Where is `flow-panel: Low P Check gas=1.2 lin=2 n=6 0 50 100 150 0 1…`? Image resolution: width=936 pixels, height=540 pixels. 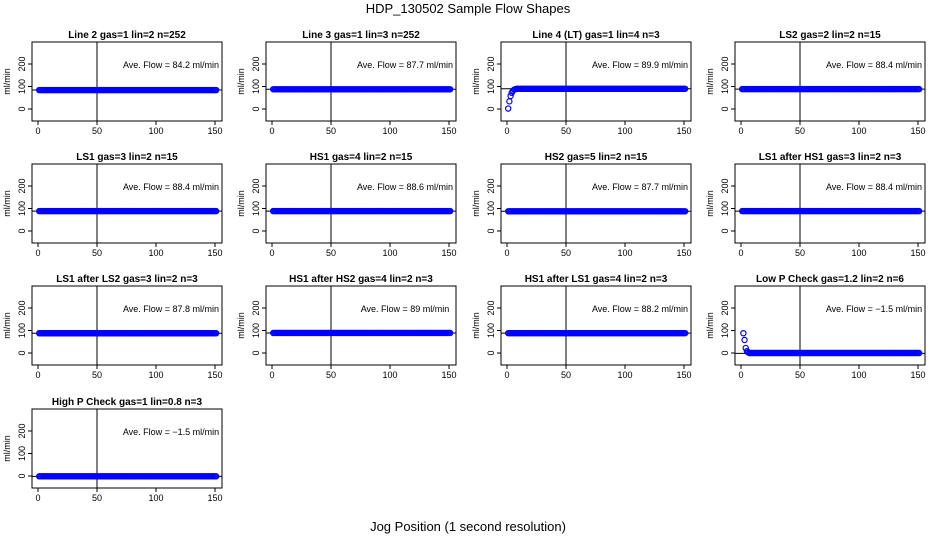
flow-panel: Low P Check gas=1.2 lin=2 n=6 0 50 100 150 0 1… is located at coordinates (815, 327).